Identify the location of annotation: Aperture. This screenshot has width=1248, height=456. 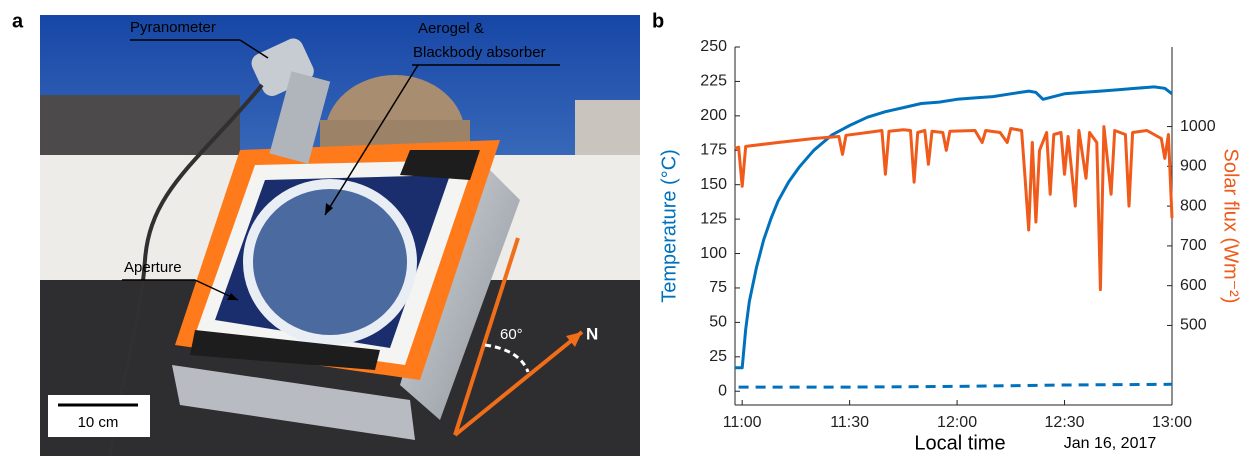
(153, 267).